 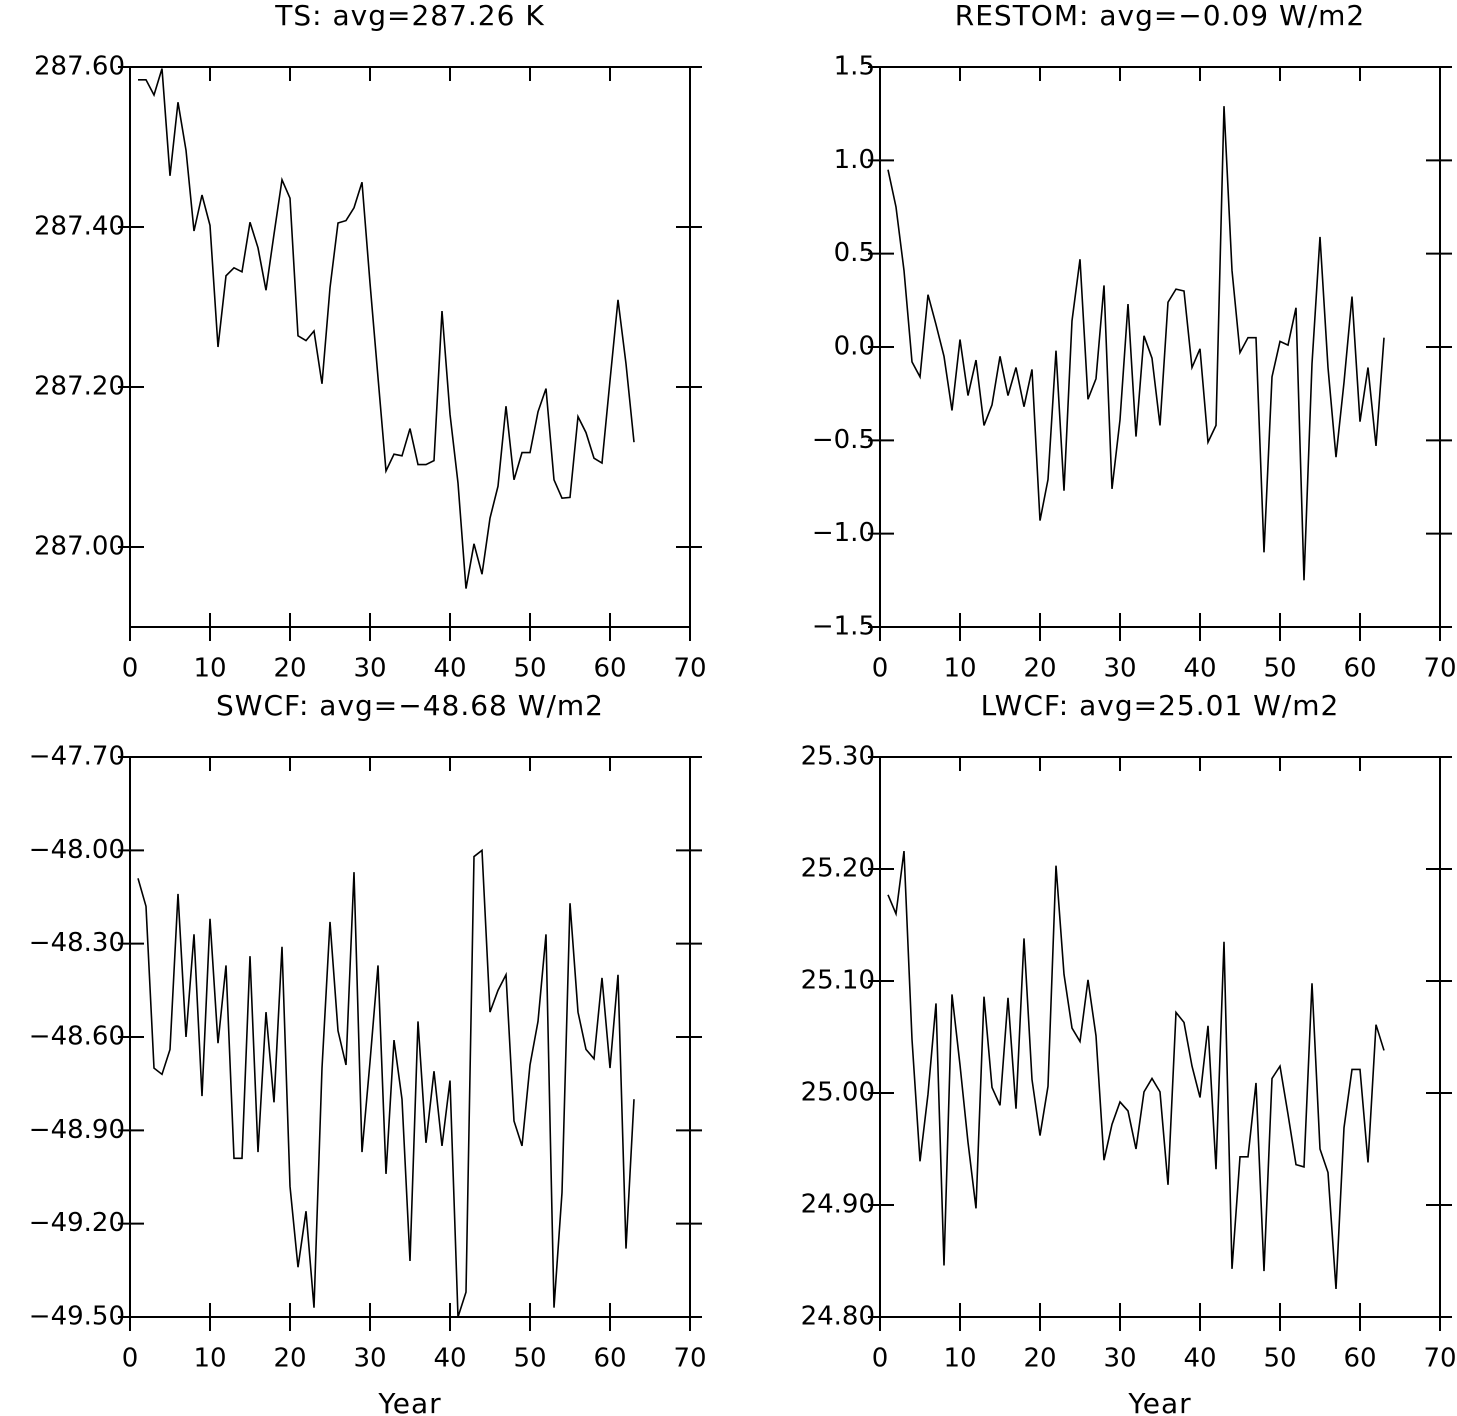 I want to click on y-tick-label: −48.30, so click(x=77, y=943).